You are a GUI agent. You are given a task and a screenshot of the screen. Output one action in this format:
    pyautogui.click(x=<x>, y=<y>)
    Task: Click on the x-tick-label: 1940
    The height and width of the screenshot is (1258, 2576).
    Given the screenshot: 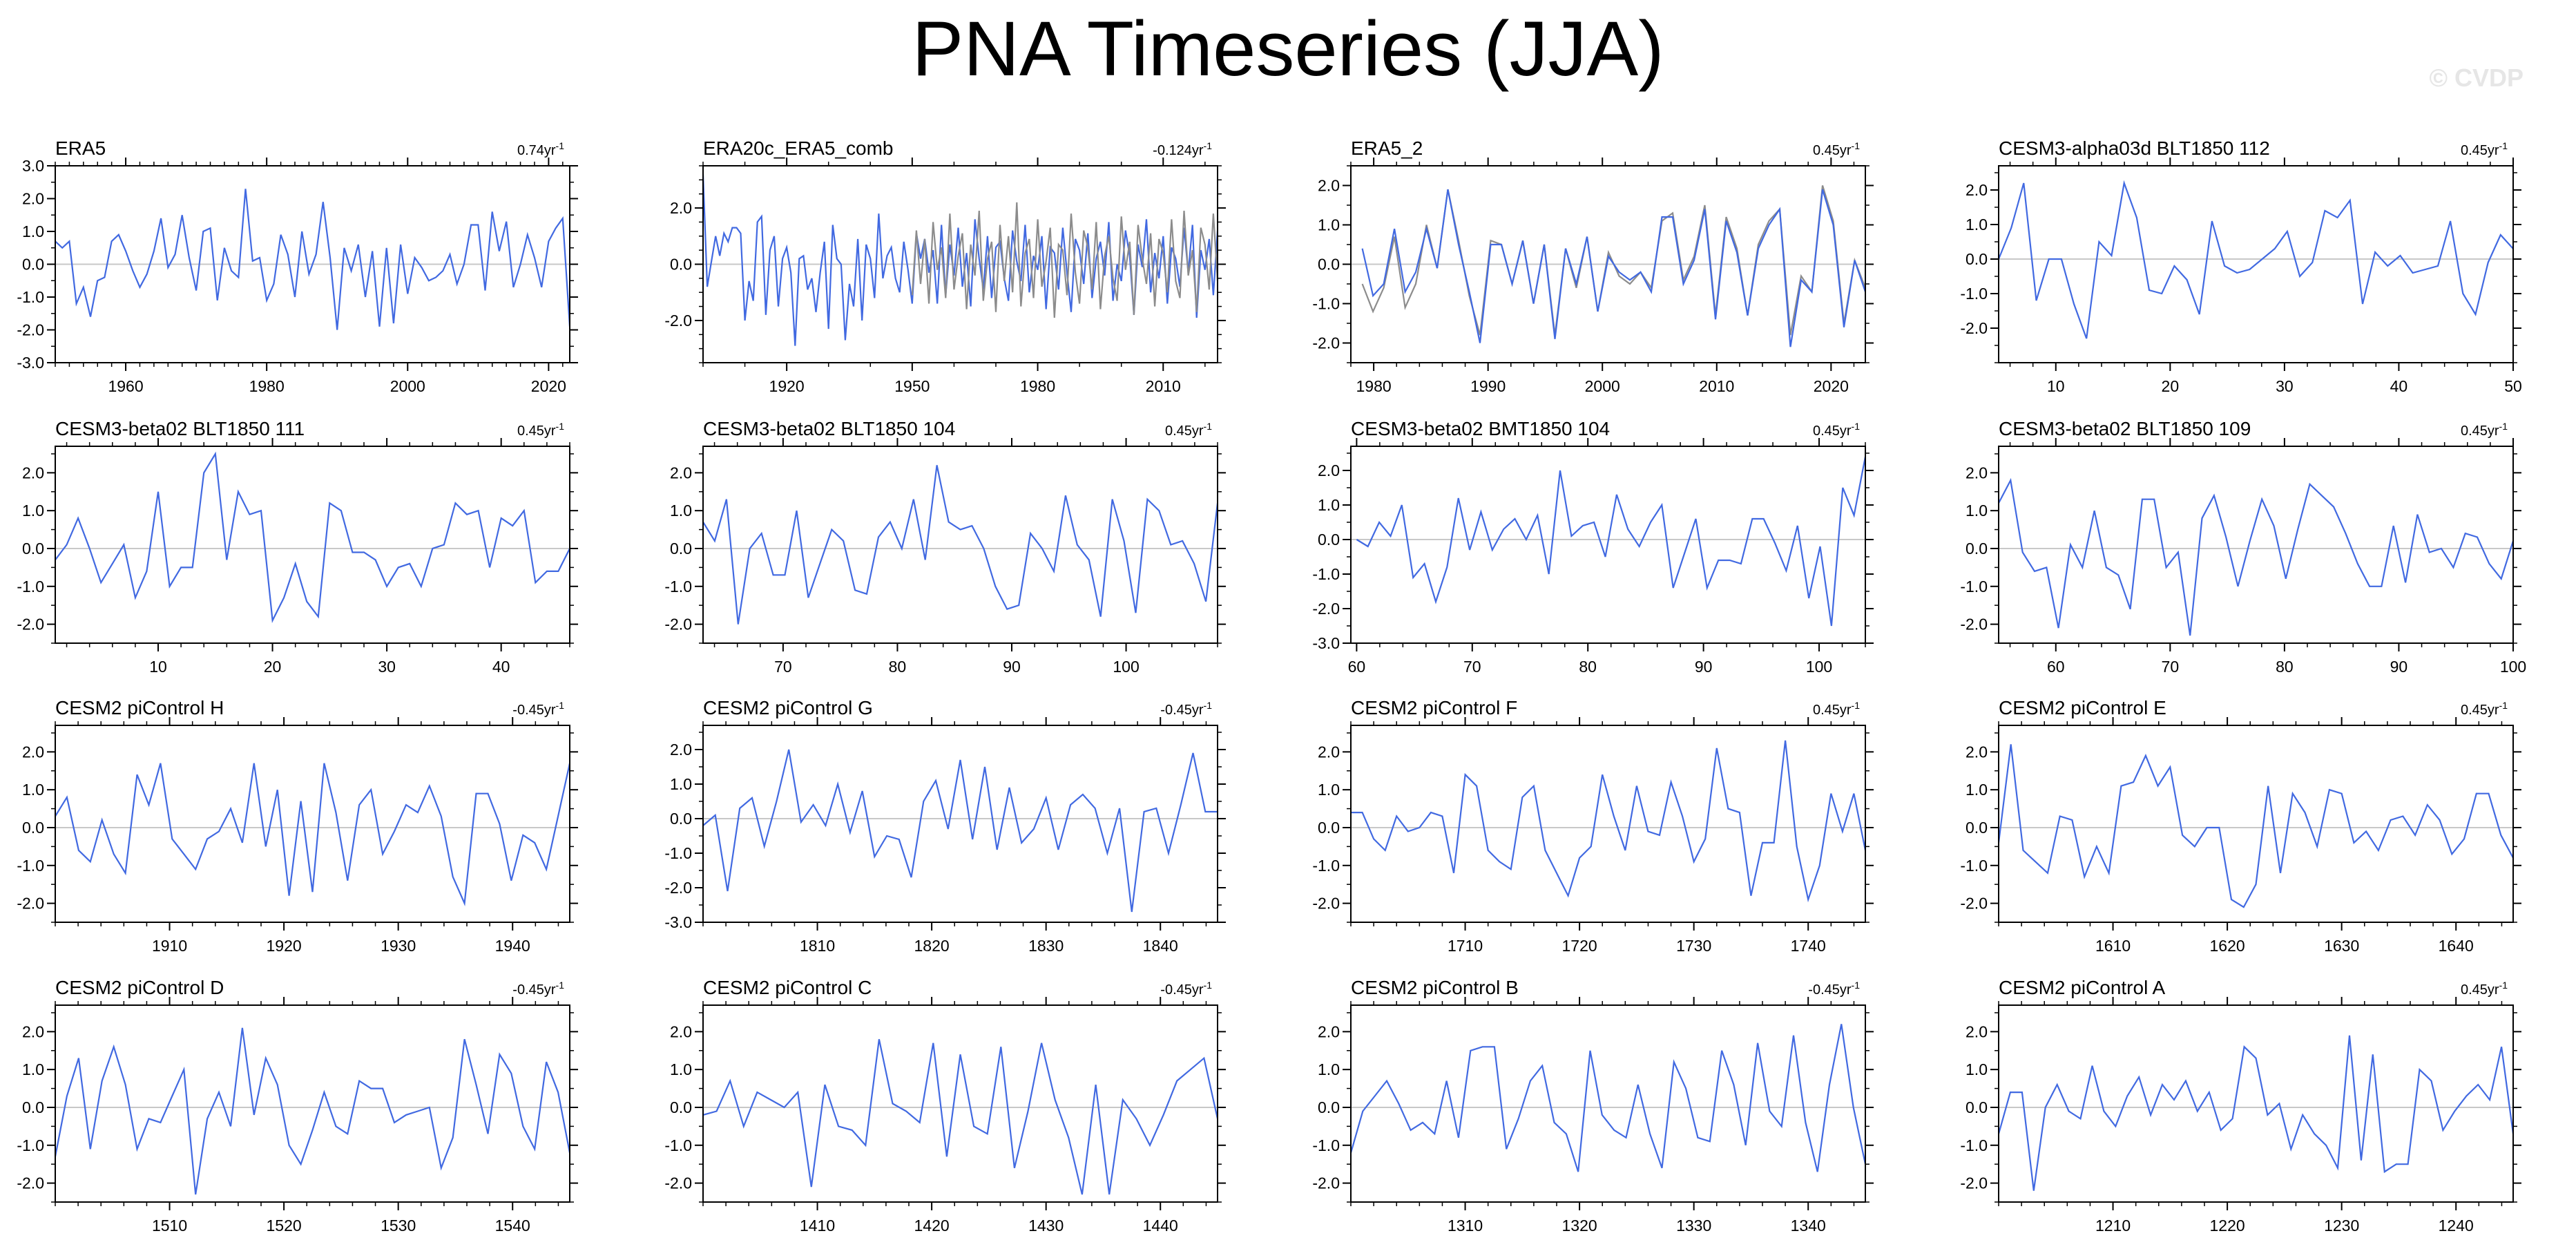 What is the action you would take?
    pyautogui.click(x=512, y=946)
    